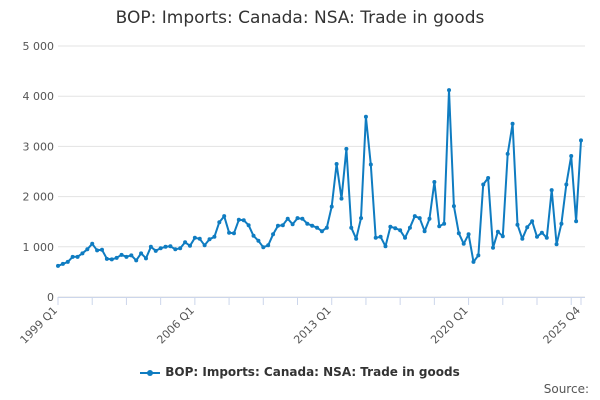 The width and height of the screenshot is (600, 400). What do you see at coordinates (50, 297) in the screenshot?
I see `y-tick-label: 0` at bounding box center [50, 297].